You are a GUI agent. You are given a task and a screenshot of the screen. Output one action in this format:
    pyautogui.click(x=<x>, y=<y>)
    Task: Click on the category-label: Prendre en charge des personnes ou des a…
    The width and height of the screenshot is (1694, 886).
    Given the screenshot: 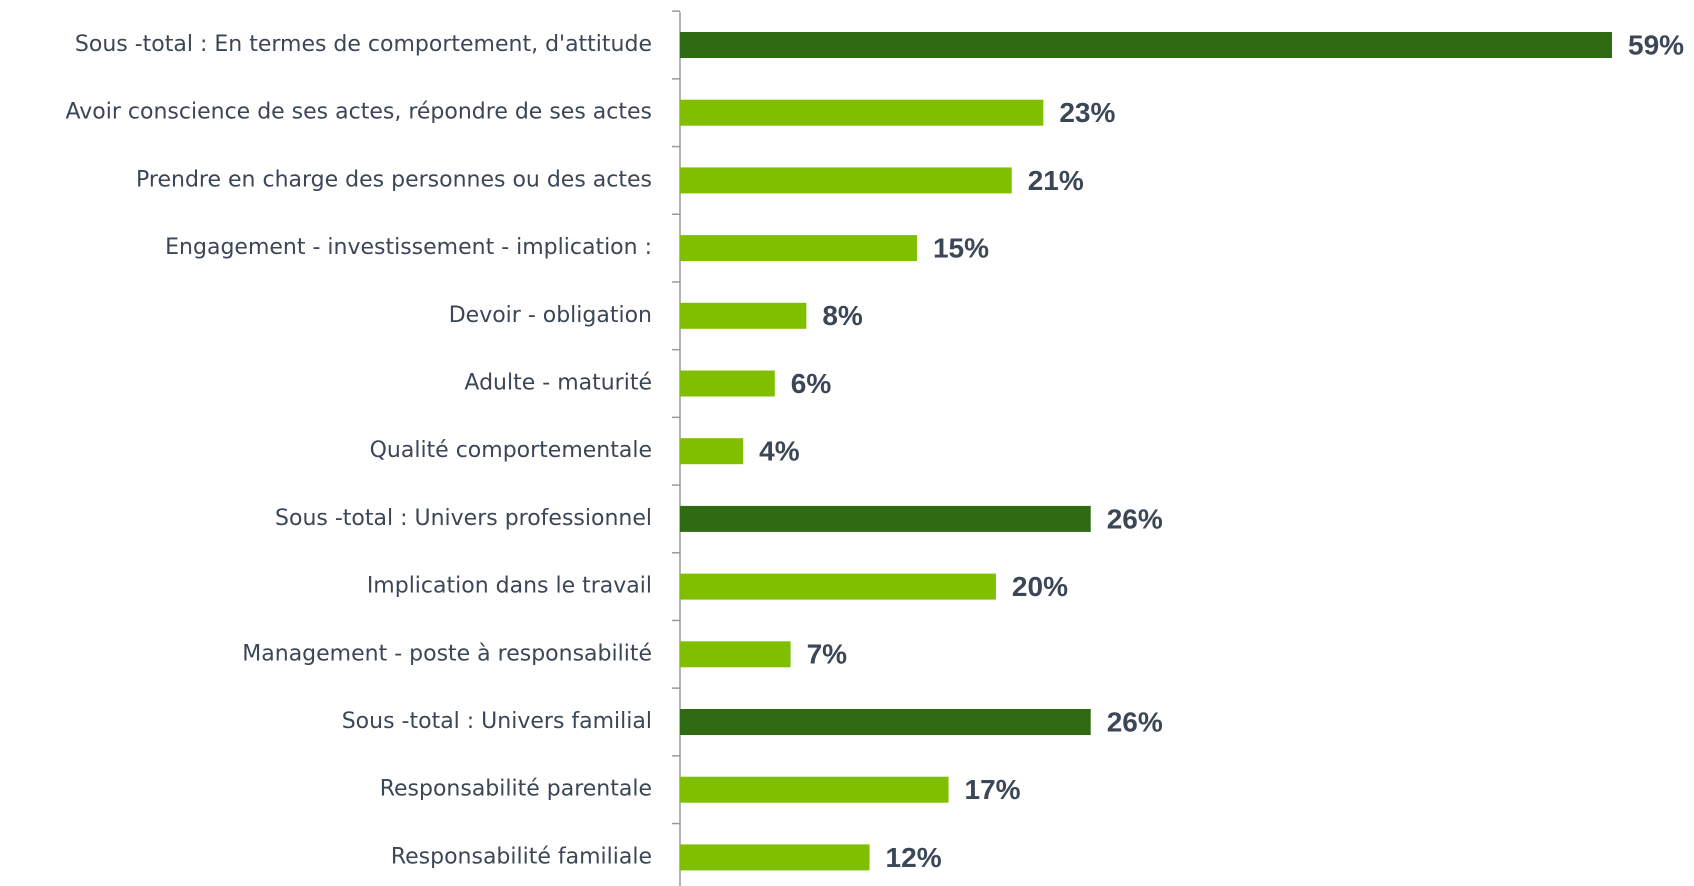 What is the action you would take?
    pyautogui.click(x=394, y=179)
    